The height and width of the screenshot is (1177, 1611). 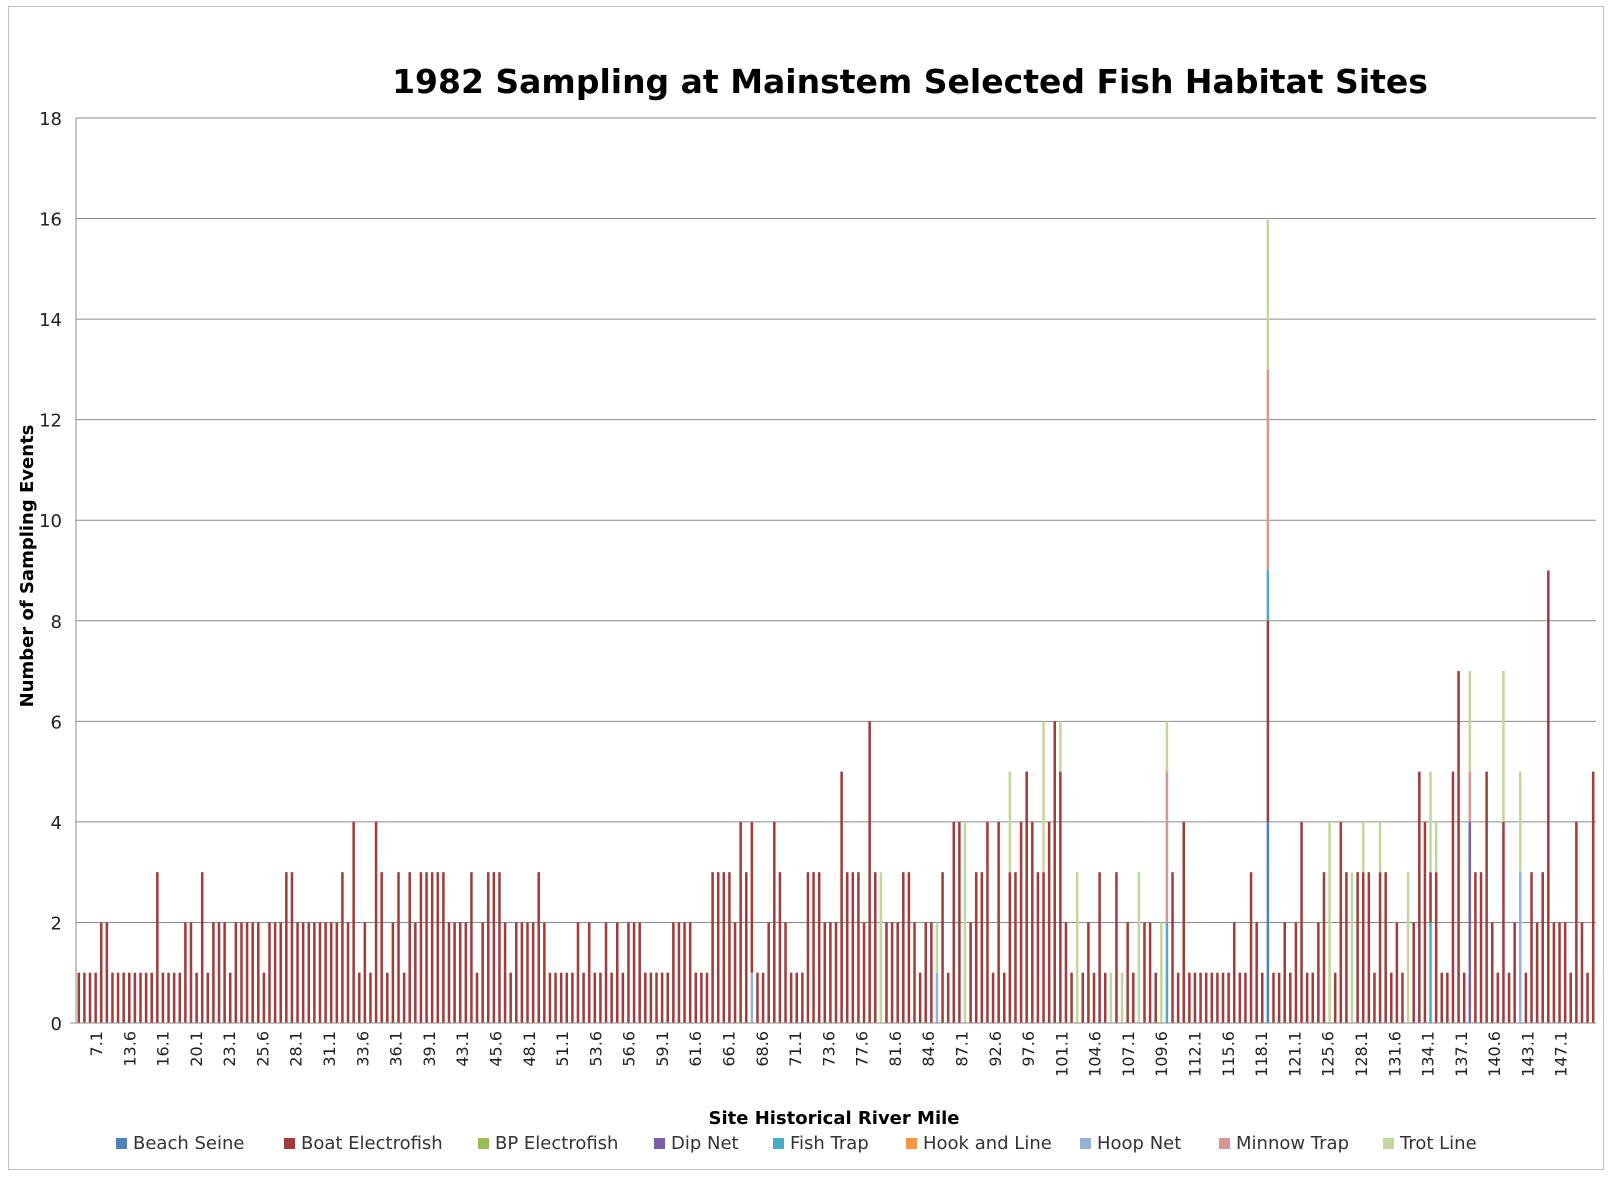 I want to click on y-tick-label: 6, so click(x=56, y=722).